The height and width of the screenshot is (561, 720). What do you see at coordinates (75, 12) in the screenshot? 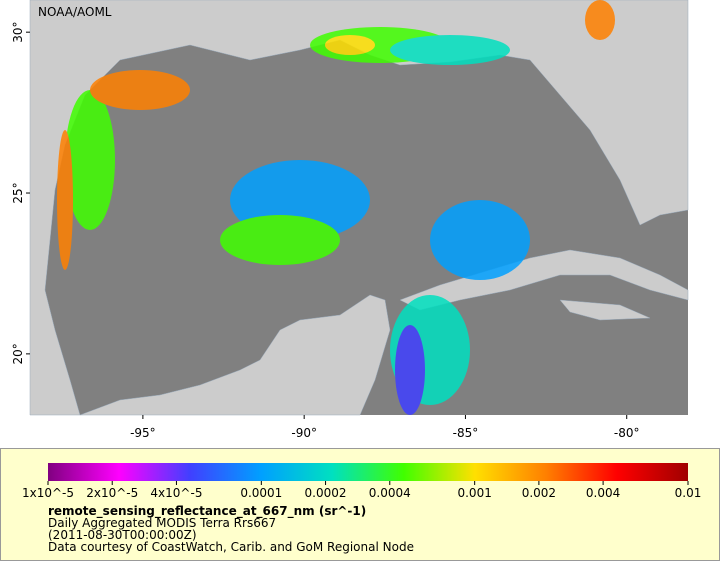
I see `credit: NOAA/AOML` at bounding box center [75, 12].